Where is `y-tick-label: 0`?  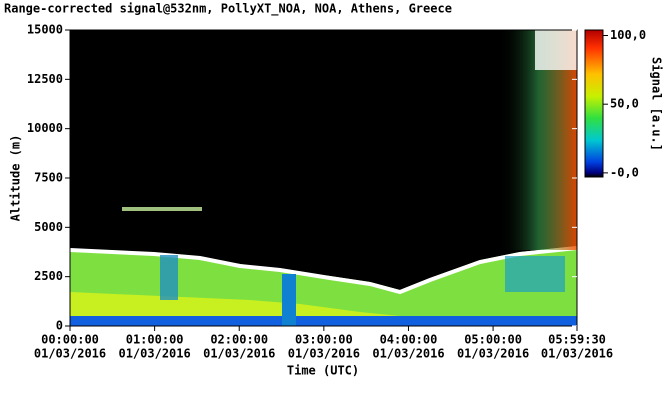
y-tick-label: 0 is located at coordinates (59, 326).